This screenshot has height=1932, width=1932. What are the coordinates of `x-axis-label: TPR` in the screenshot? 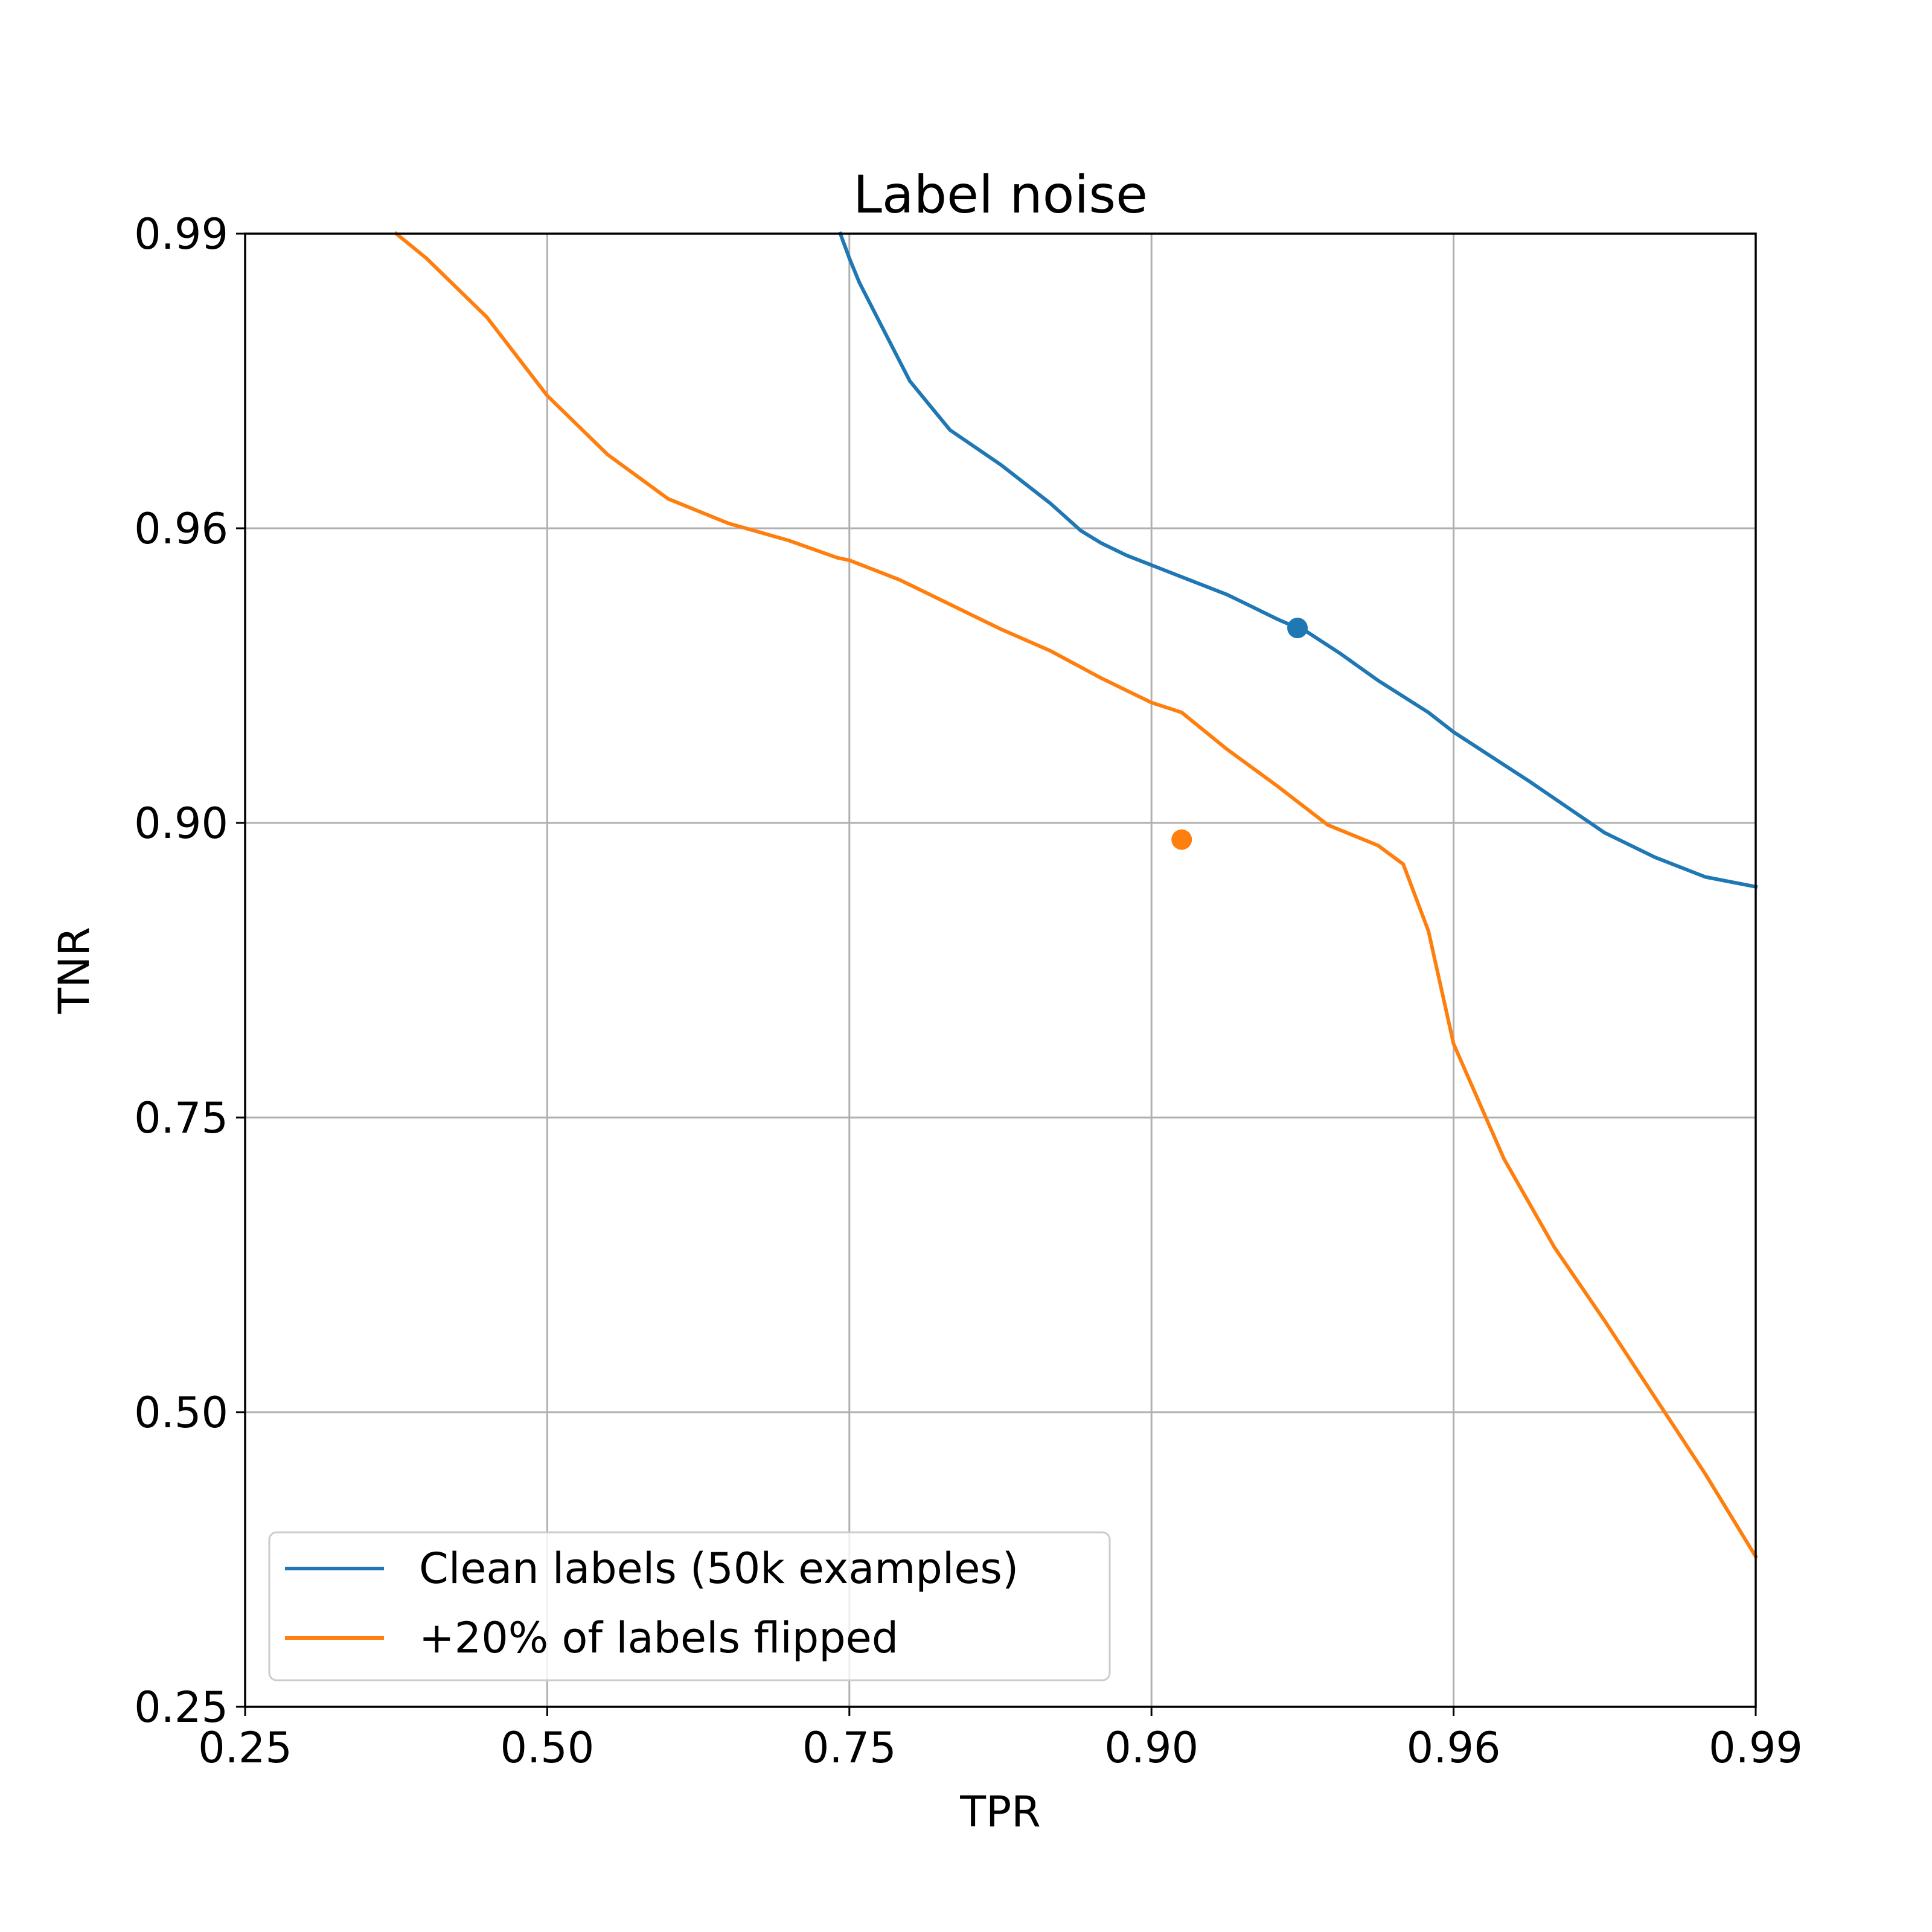 It's located at (1000, 1812).